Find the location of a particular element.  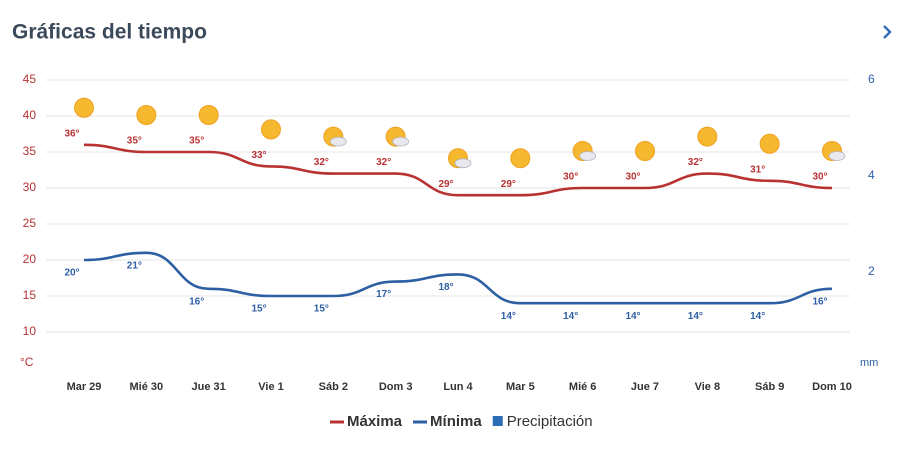

data-label: 18° is located at coordinates (445, 287).